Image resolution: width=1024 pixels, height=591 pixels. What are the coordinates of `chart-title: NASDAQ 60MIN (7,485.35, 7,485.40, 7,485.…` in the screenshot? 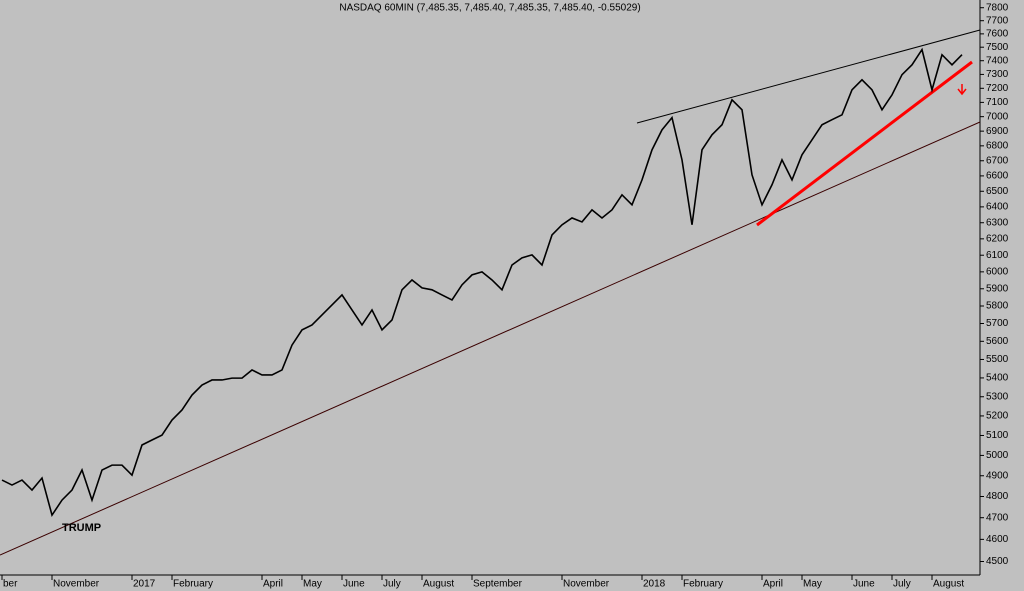 It's located at (489, 8).